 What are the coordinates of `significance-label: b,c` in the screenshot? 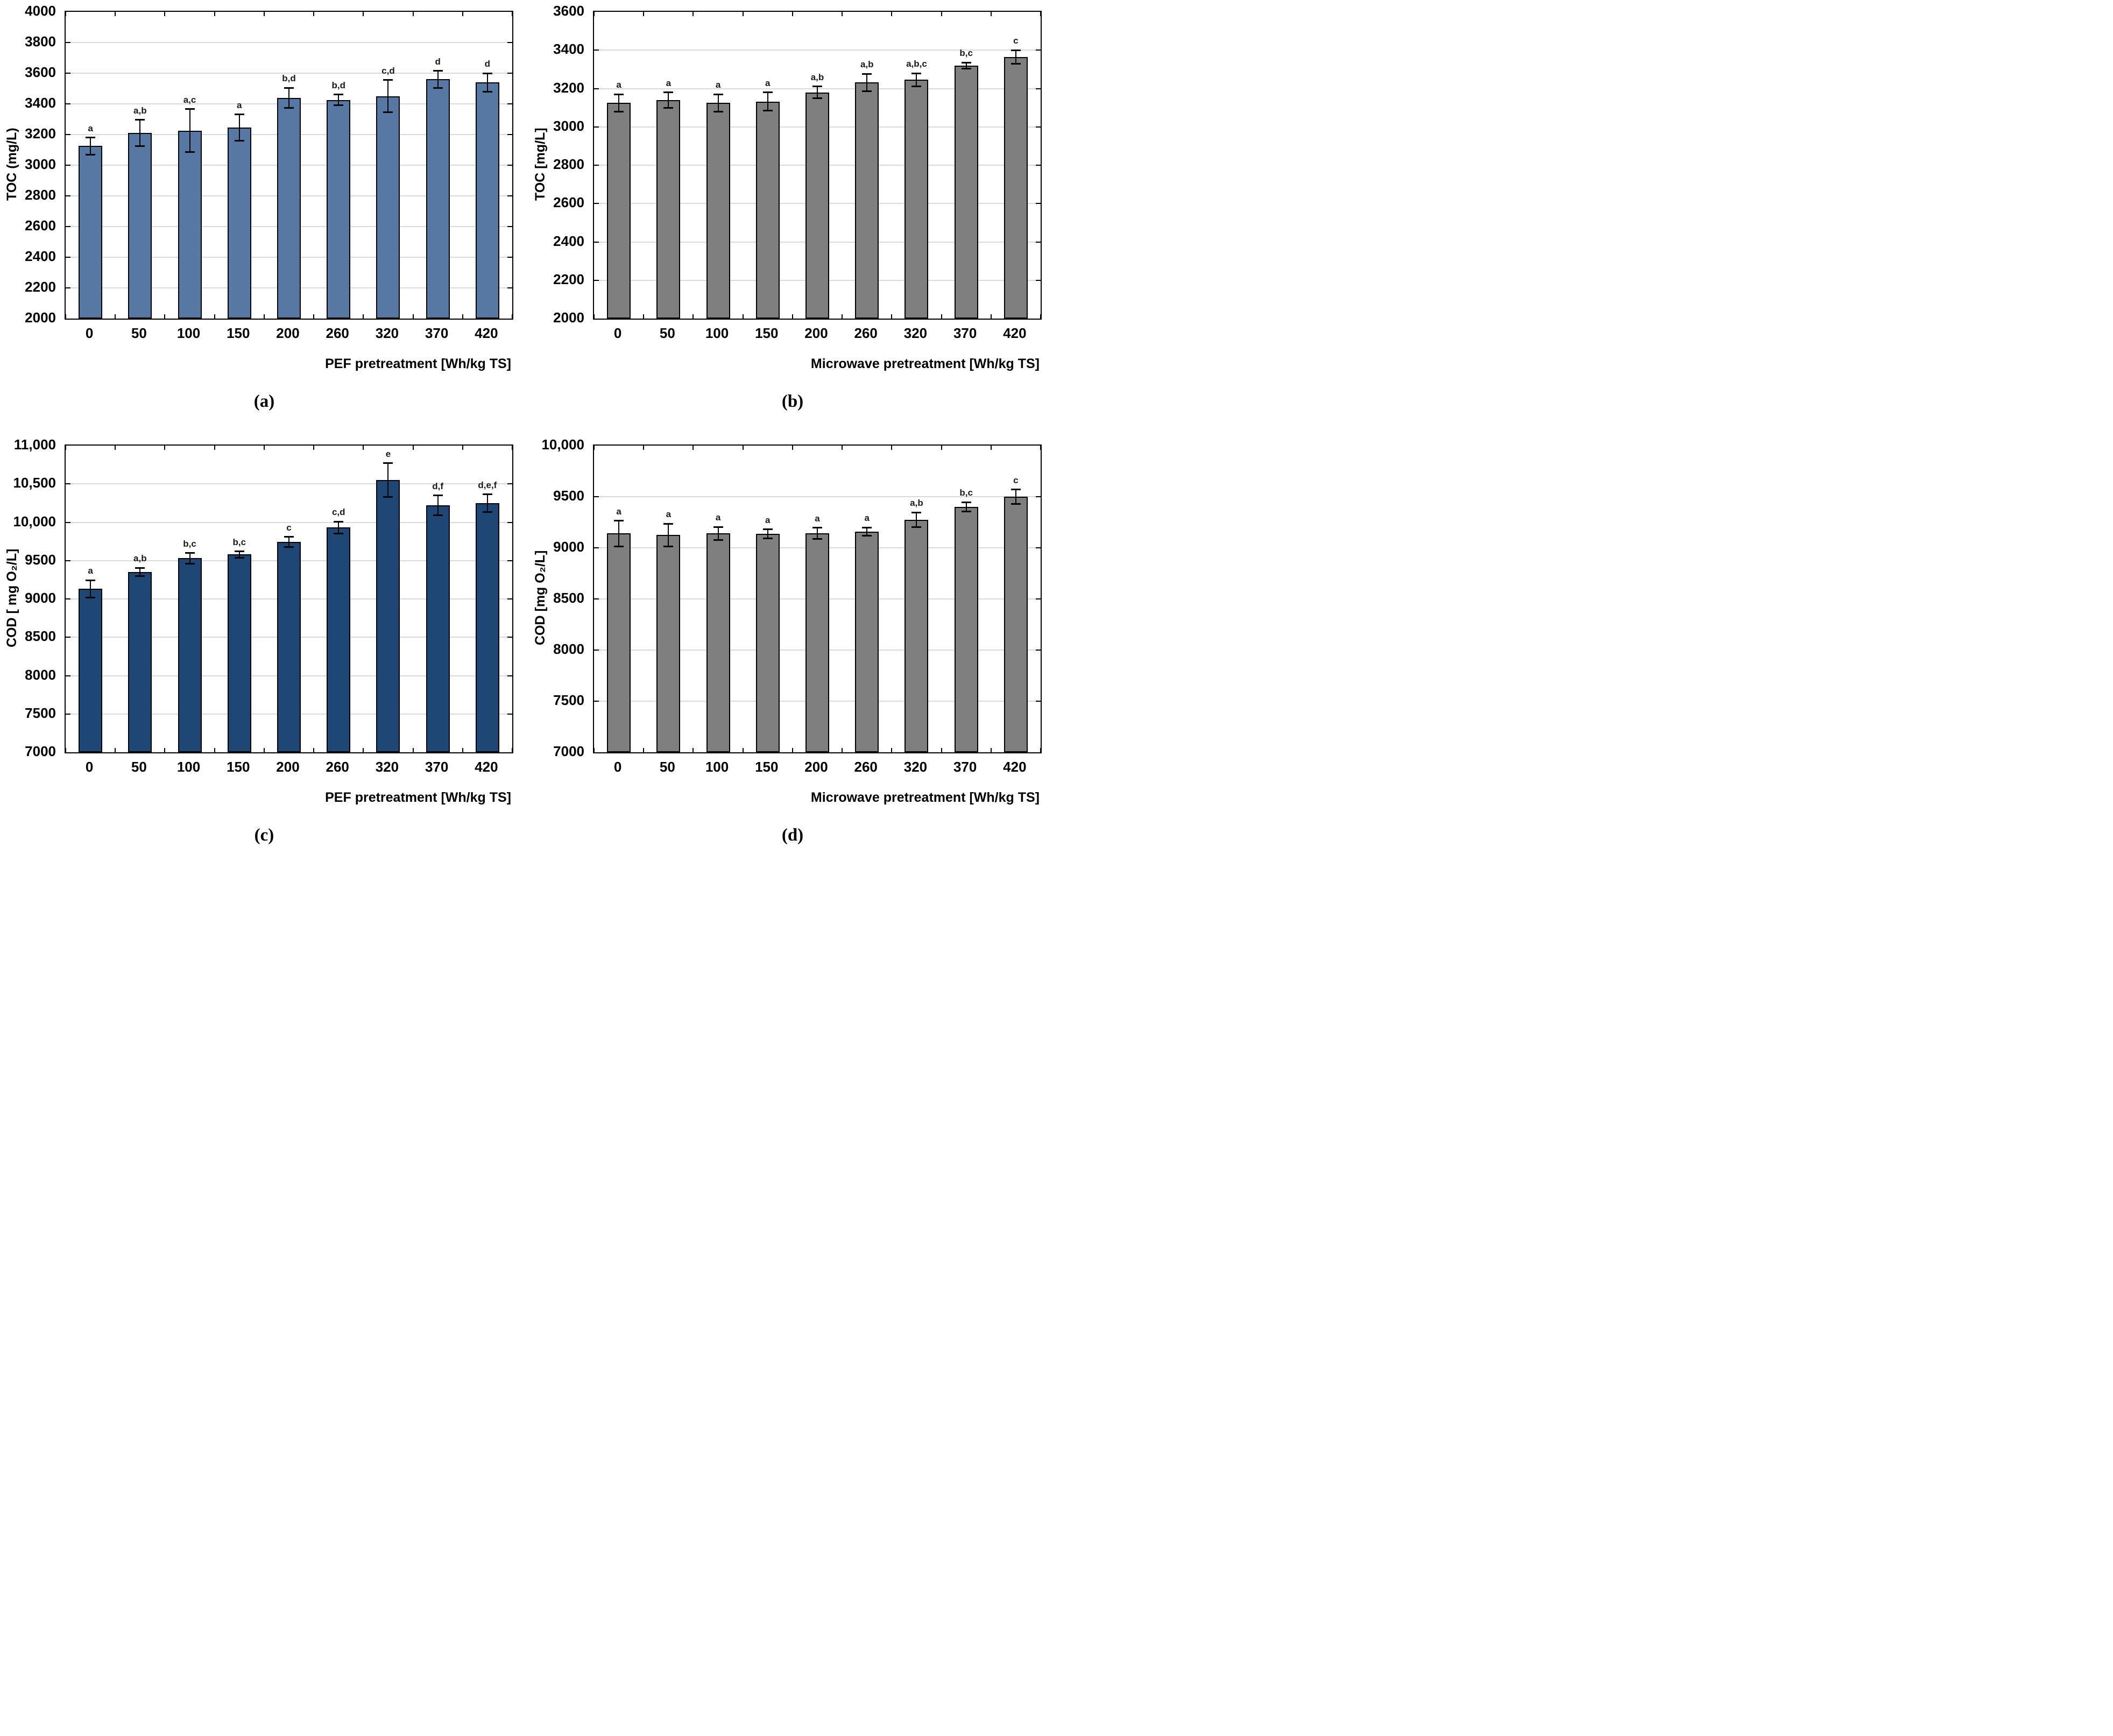 It's located at (966, 53).